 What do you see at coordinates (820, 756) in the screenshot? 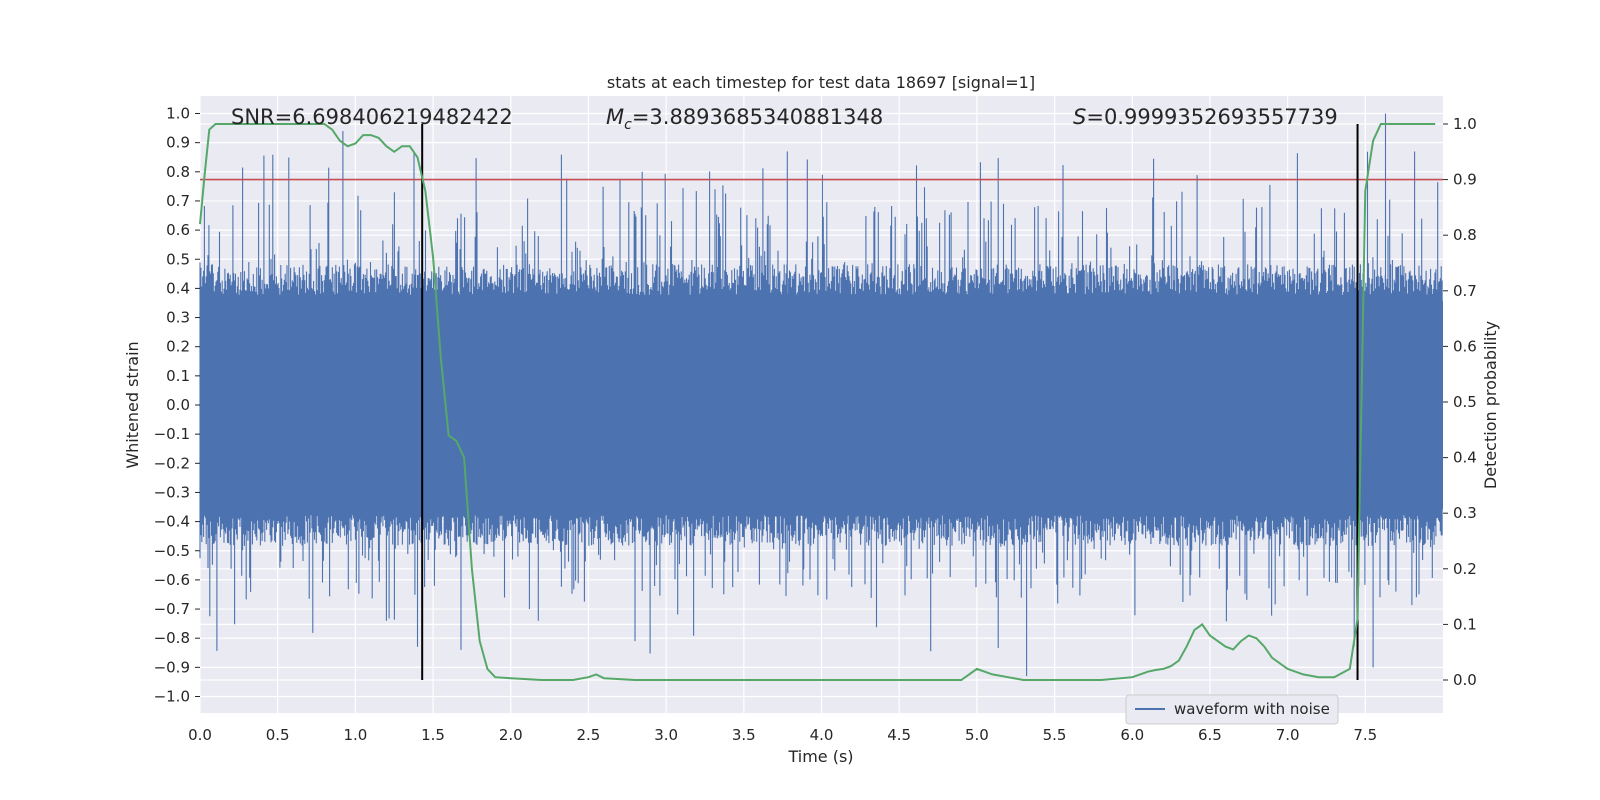
I see `x-axis-label: Time (s)` at bounding box center [820, 756].